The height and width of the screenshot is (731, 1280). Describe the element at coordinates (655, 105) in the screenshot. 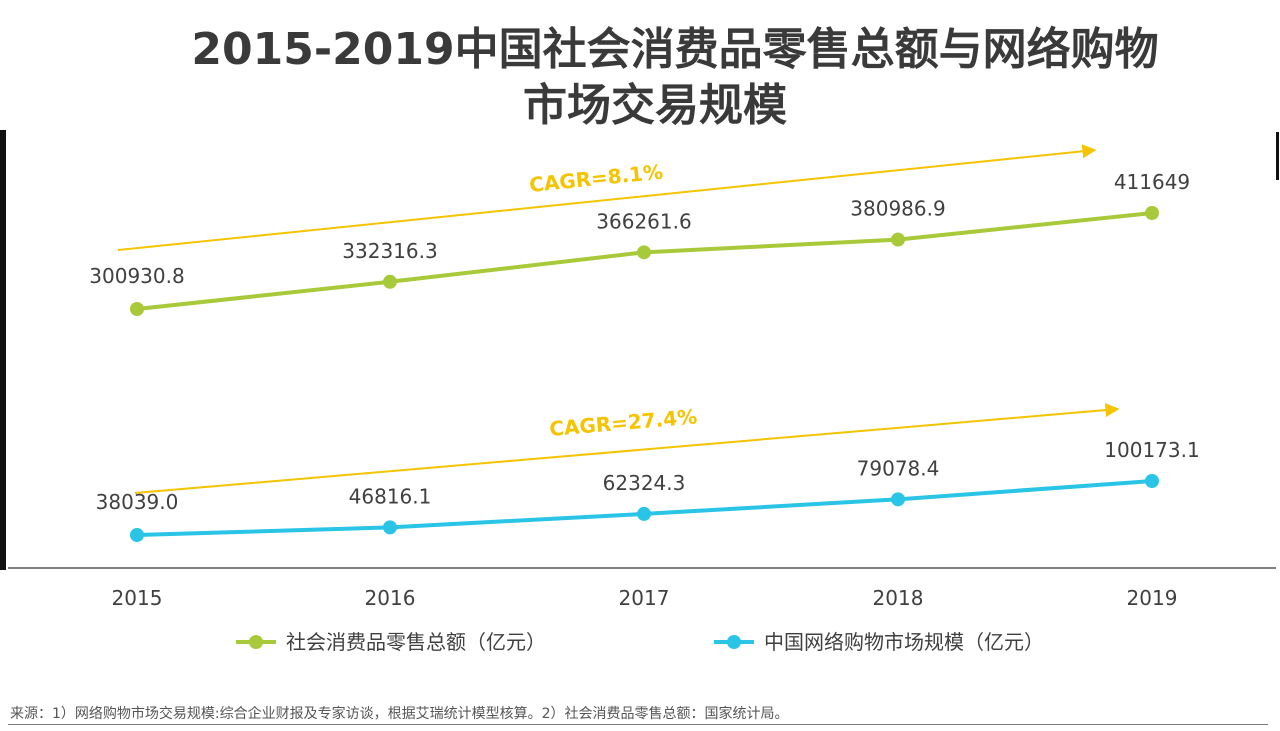

I see `chart-title-line2: 市场交易规模` at that location.